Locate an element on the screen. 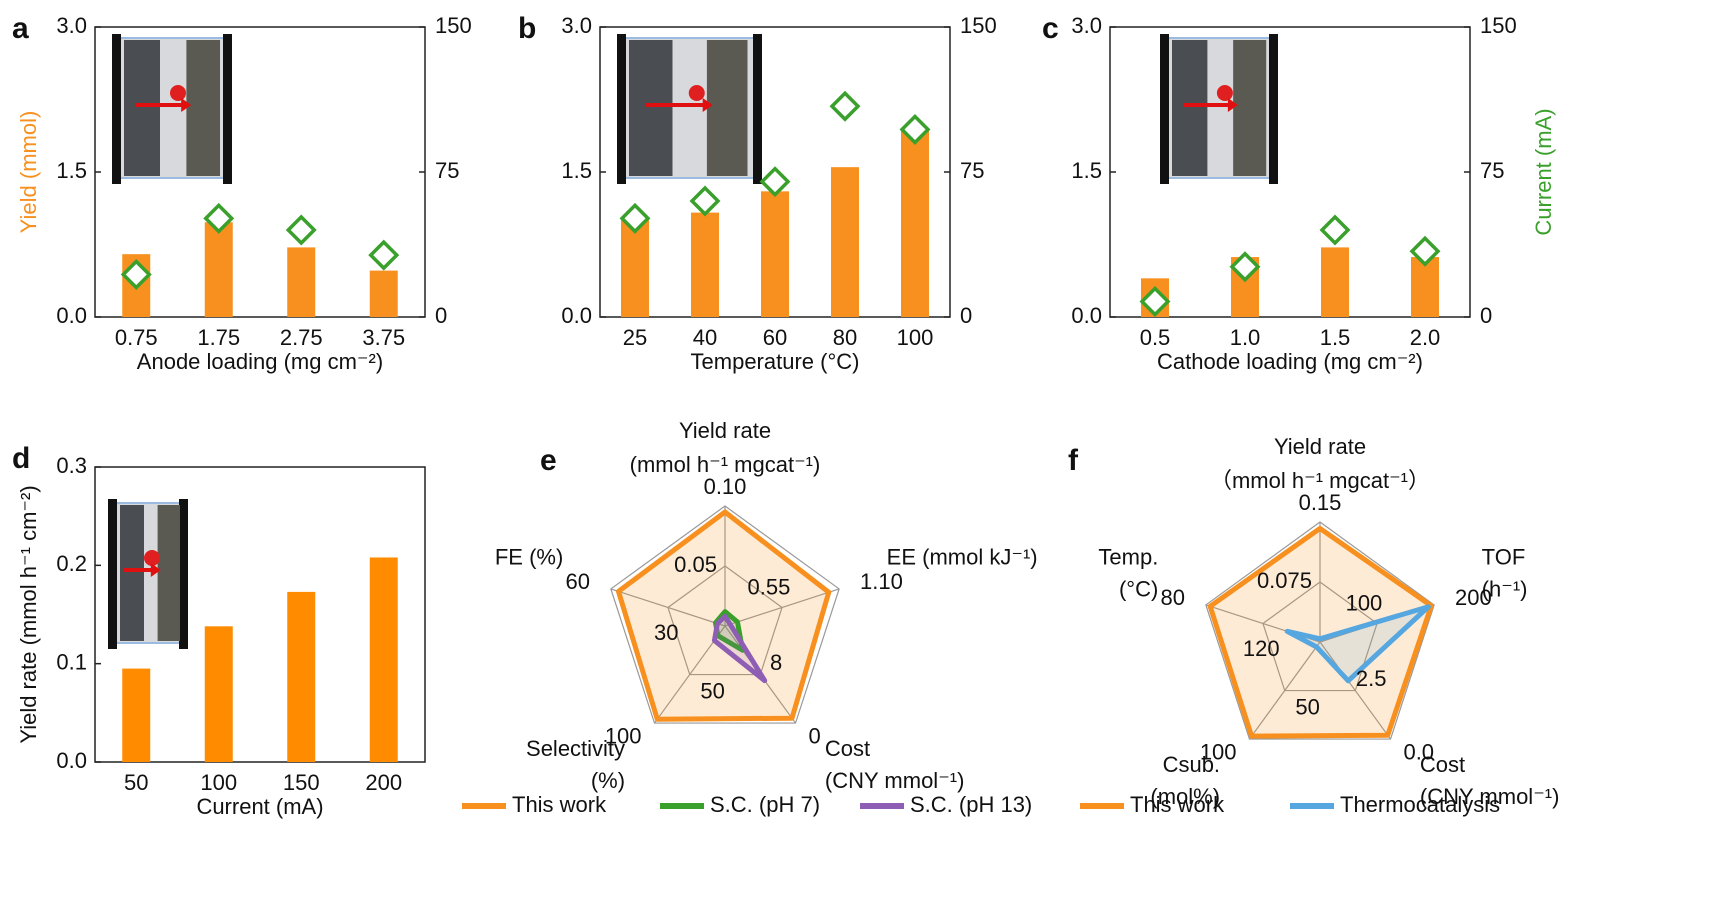  x-axis-label: Anode loading (mg cm⁻²) is located at coordinates (260, 361).